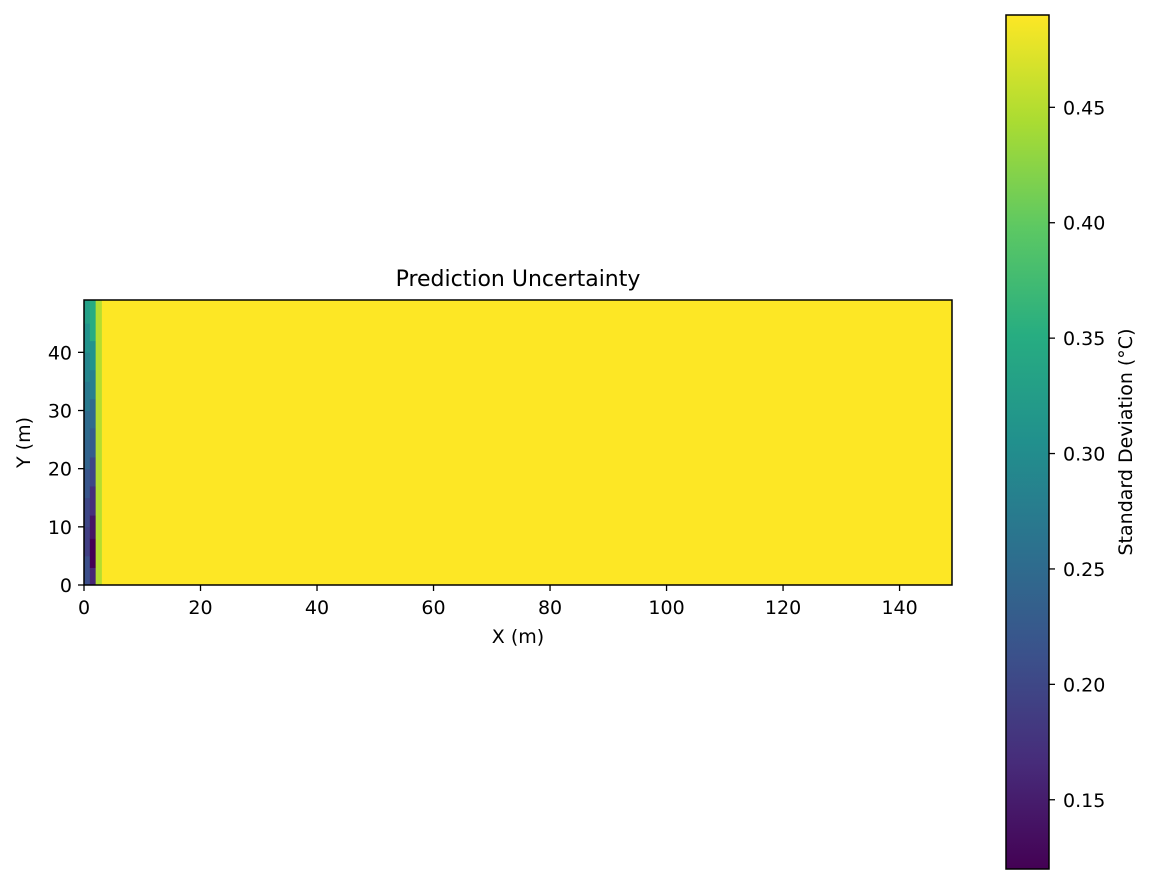 This screenshot has height=885, width=1153. Describe the element at coordinates (1084, 108) in the screenshot. I see `colorbar-tick-label: 0.45` at that location.